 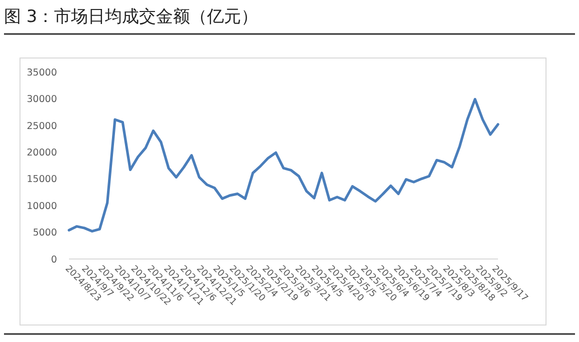 I want to click on chart-title: 图 3：市场日均成交金额（亿元）, so click(x=131, y=17).